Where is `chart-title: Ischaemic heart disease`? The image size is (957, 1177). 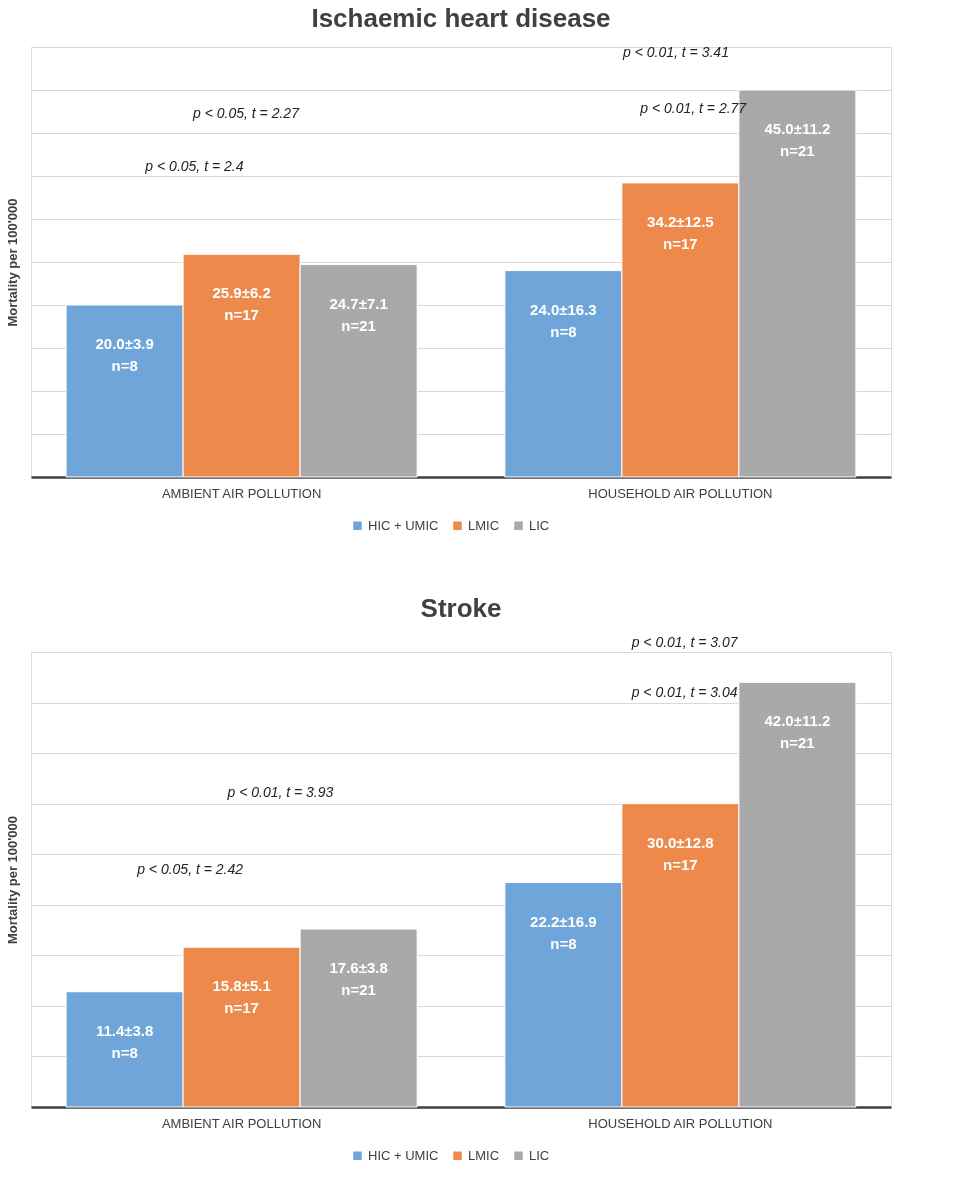 chart-title: Ischaemic heart disease is located at coordinates (461, 18).